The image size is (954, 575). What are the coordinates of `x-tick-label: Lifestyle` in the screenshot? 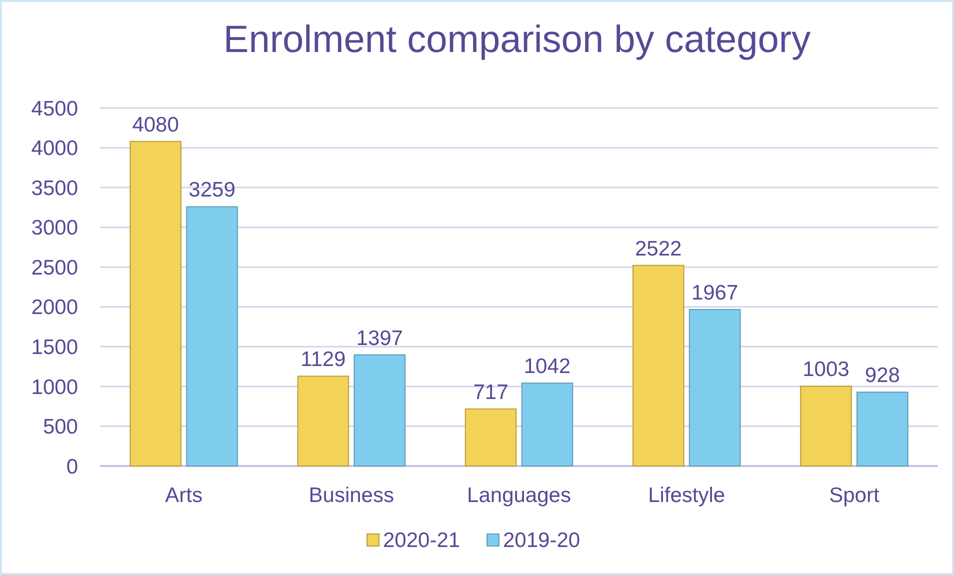 It's located at (687, 495).